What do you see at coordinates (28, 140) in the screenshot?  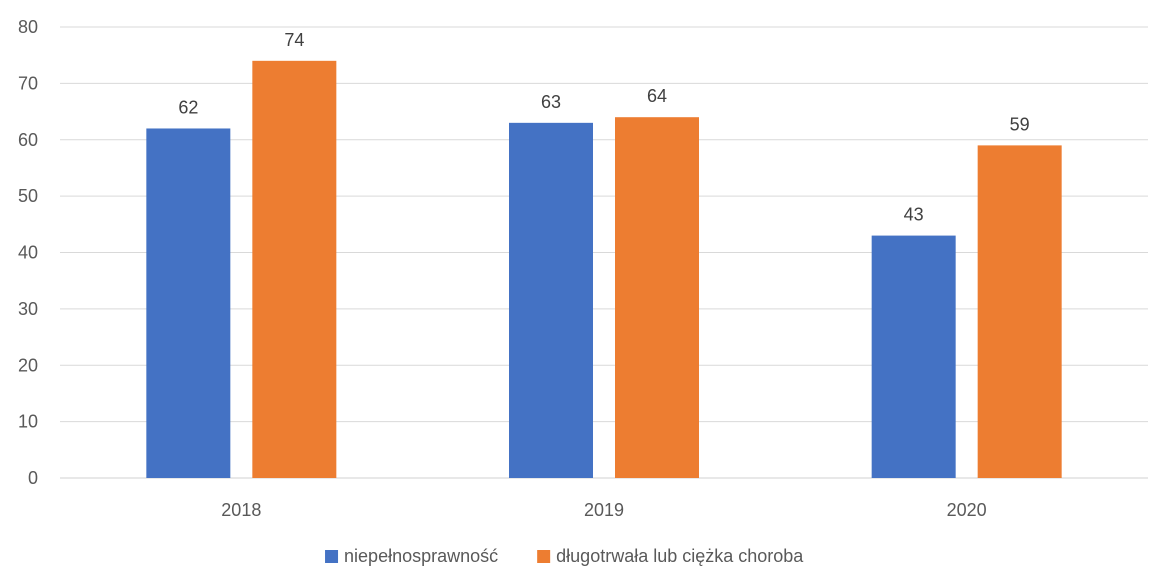 I see `y-tick-label: 60` at bounding box center [28, 140].